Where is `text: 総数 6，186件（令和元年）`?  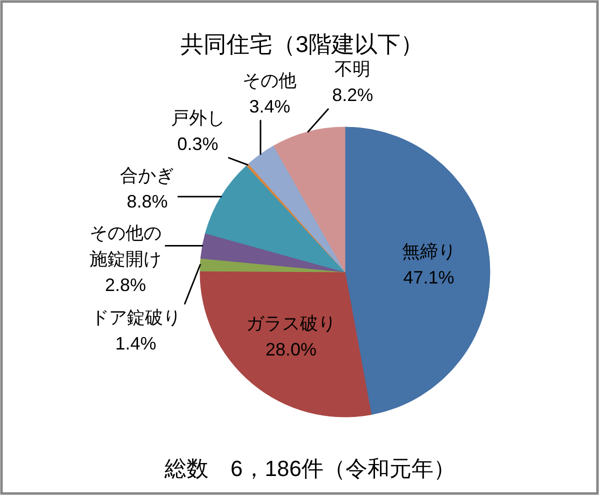 text: 総数 6，186件（令和元年） is located at coordinates (310, 468).